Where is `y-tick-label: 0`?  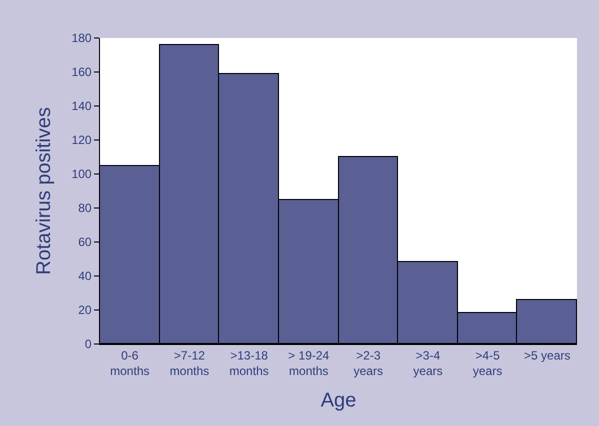
y-tick-label: 0 is located at coordinates (88, 344).